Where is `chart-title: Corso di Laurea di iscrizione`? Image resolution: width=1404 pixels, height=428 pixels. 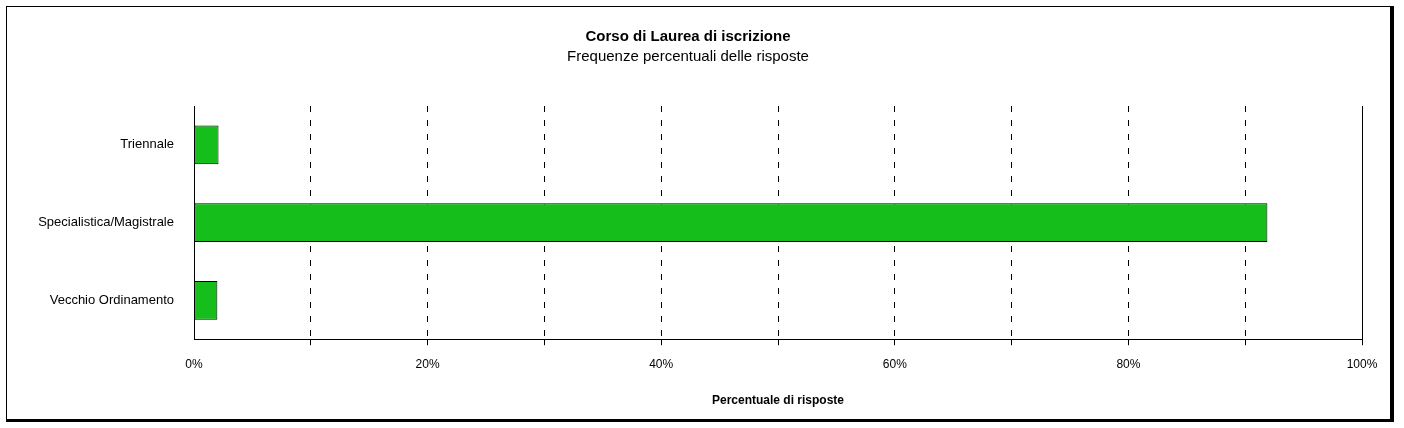
chart-title: Corso di Laurea di iscrizione is located at coordinates (688, 36).